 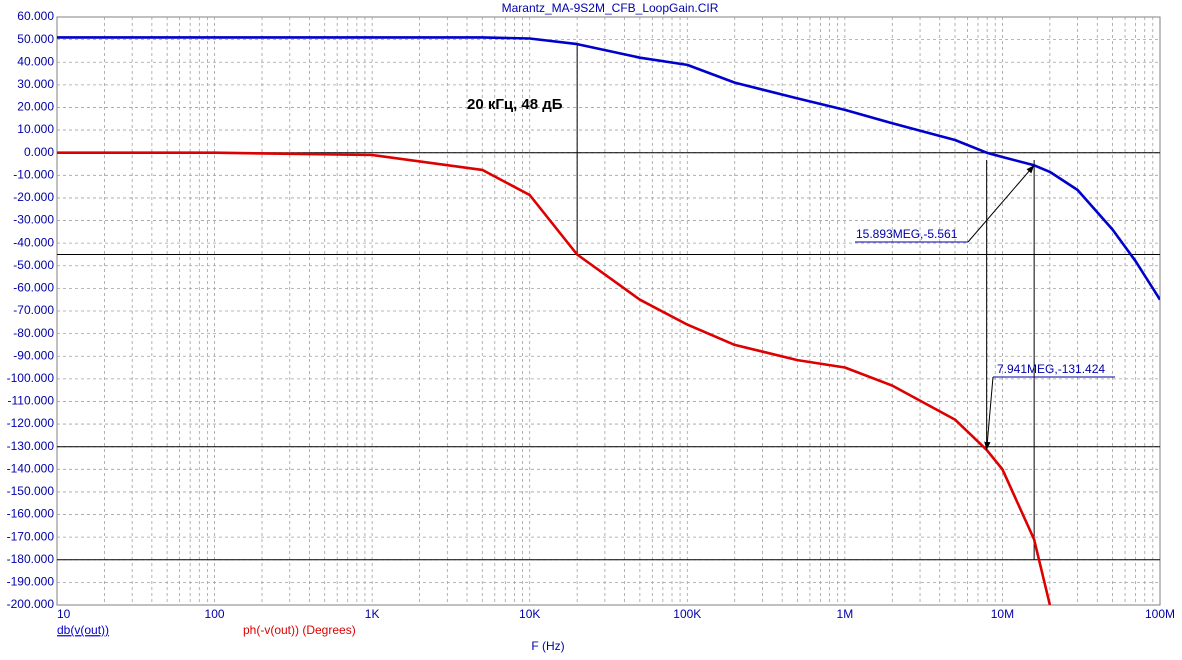 What do you see at coordinates (31, 378) in the screenshot?
I see `y-tick-label: -100.000` at bounding box center [31, 378].